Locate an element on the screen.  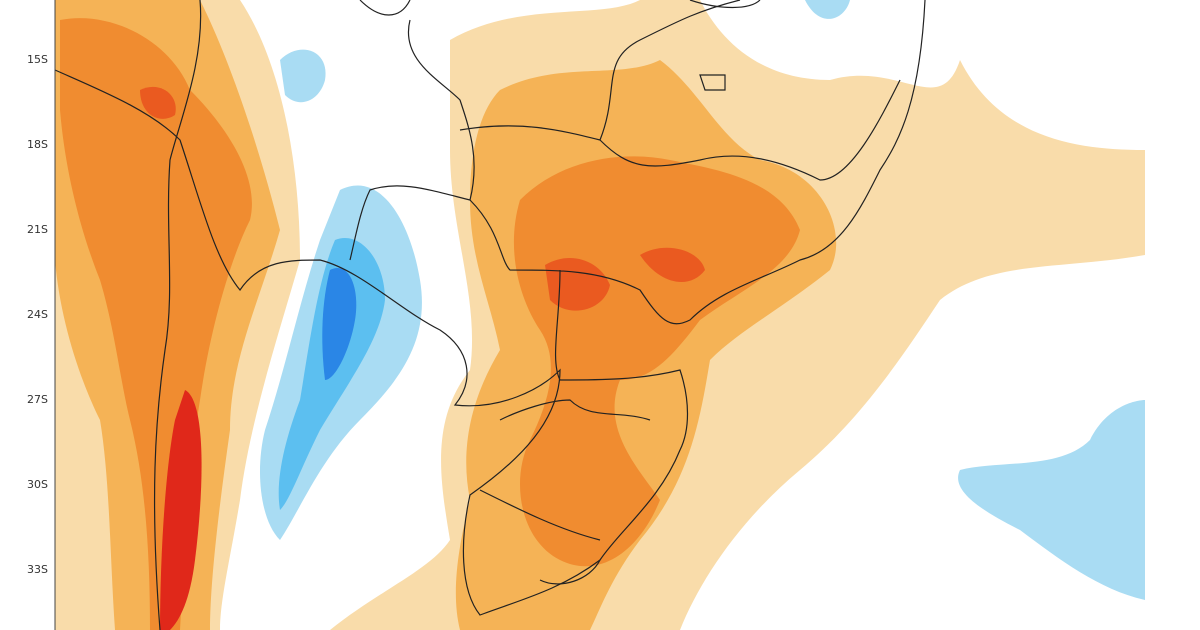
lat-label: 21S is located at coordinates (37, 229).